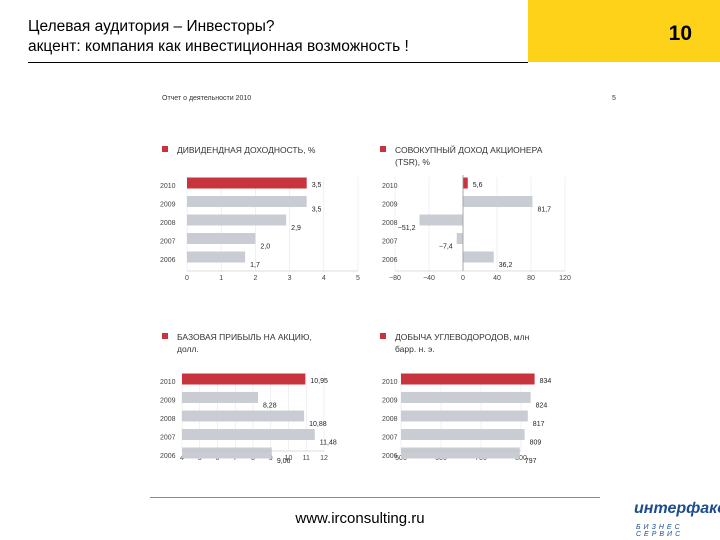 The image size is (720, 540). Describe the element at coordinates (677, 508) in the screenshot. I see `logo-main-text: интерфакс` at that location.